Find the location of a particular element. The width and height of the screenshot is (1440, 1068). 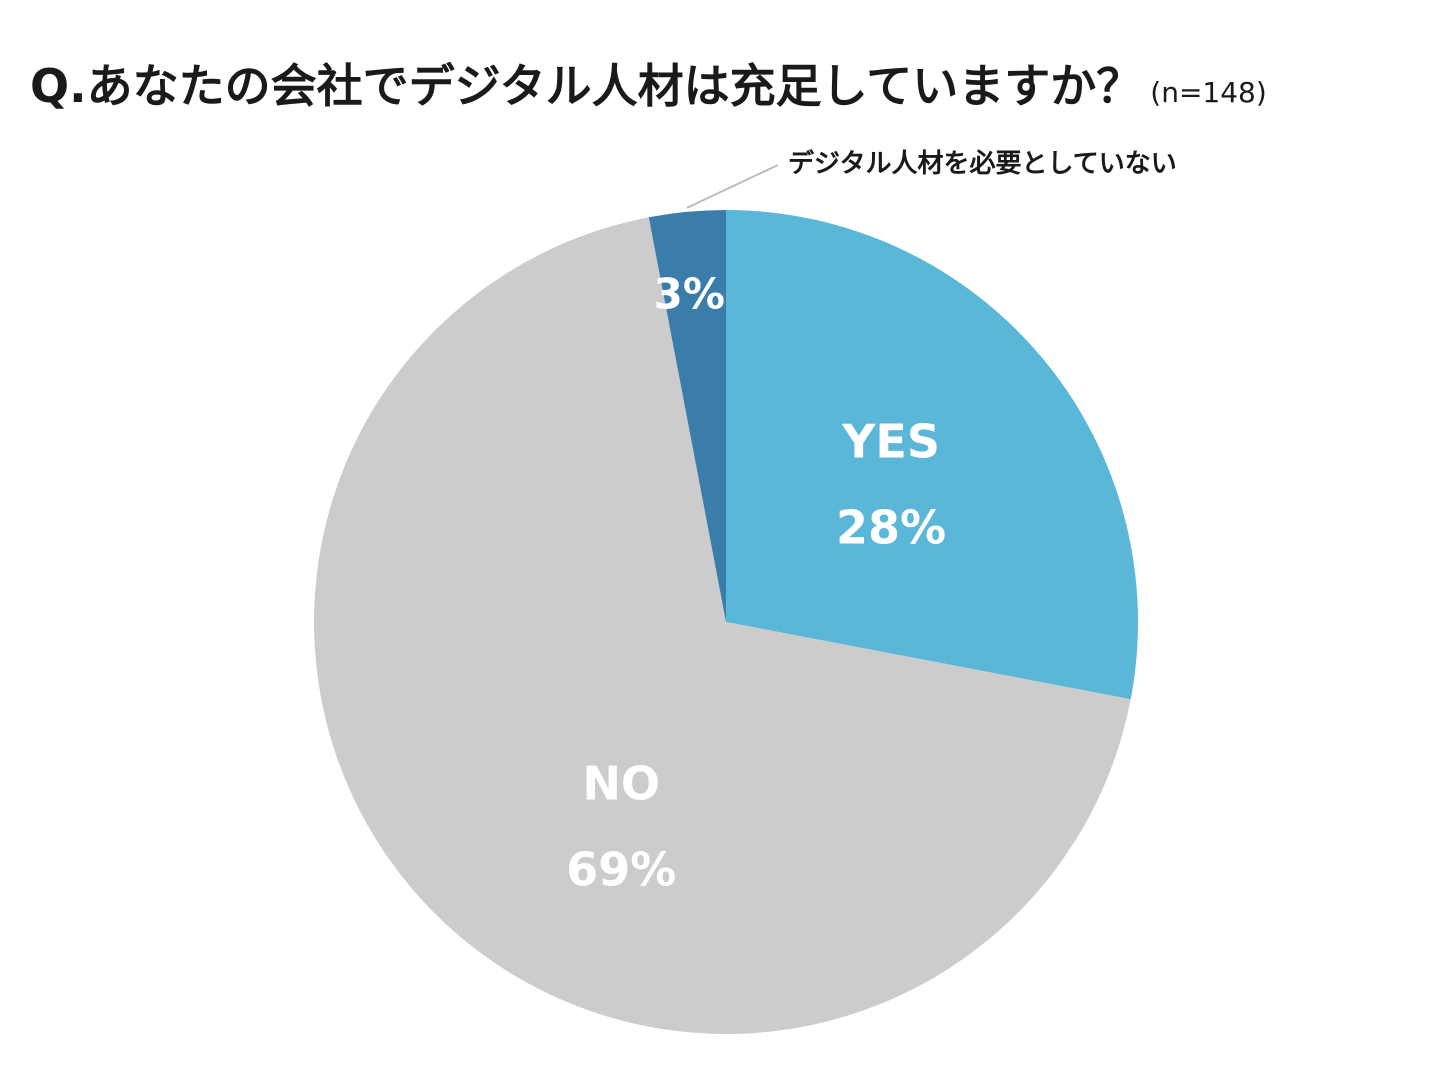

chart-title: Q.あなたの会社でデジタル人材は充足していますか？ (n=148) is located at coordinates (648, 83).